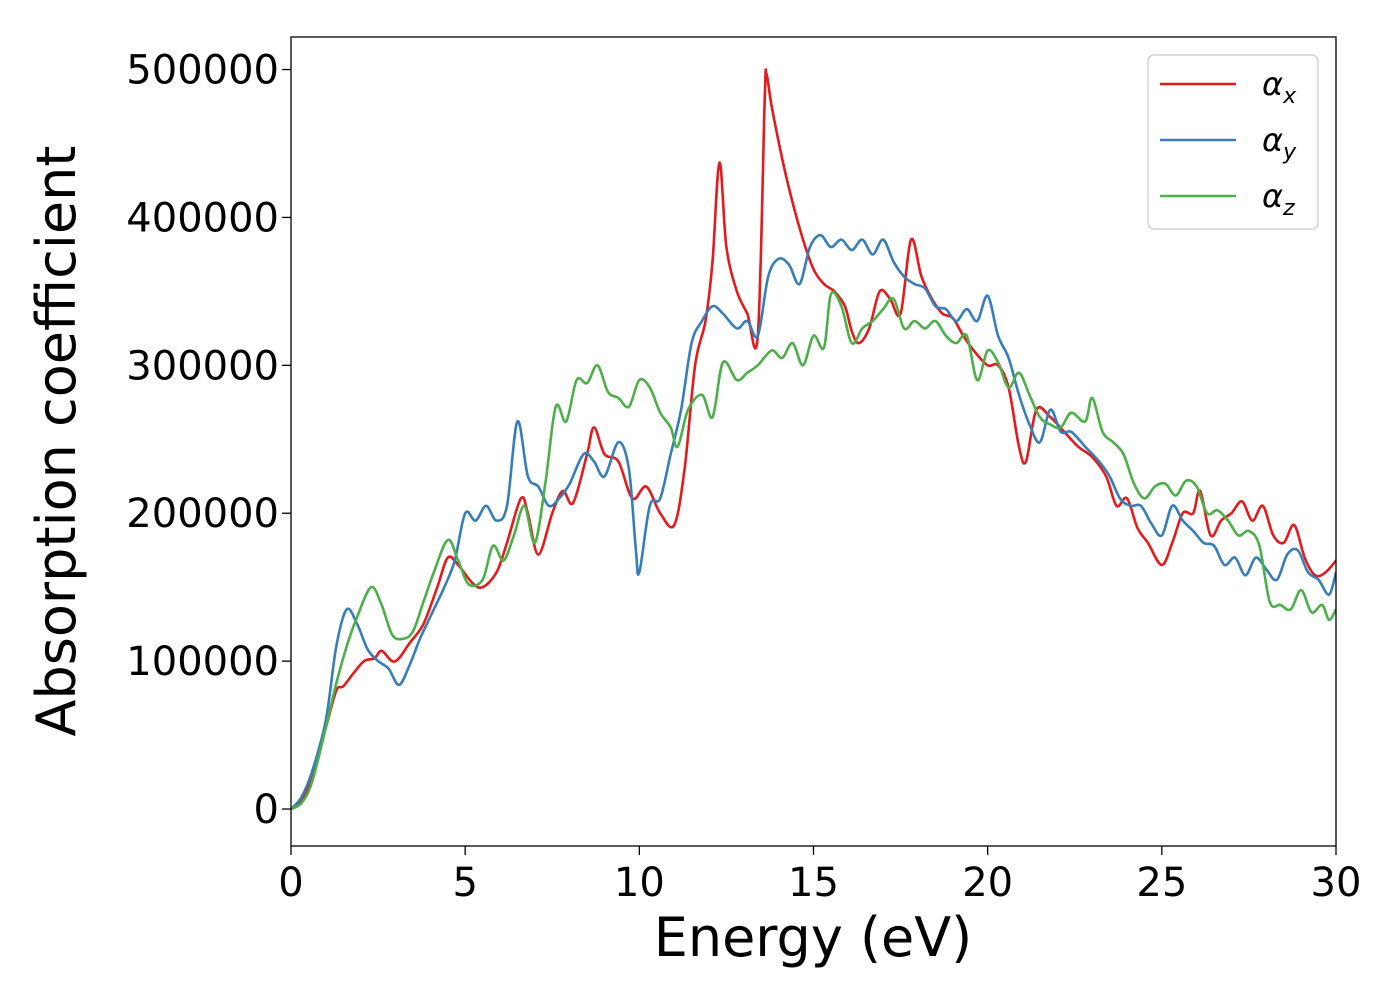  What do you see at coordinates (1233, 142) in the screenshot?
I see `legend-box` at bounding box center [1233, 142].